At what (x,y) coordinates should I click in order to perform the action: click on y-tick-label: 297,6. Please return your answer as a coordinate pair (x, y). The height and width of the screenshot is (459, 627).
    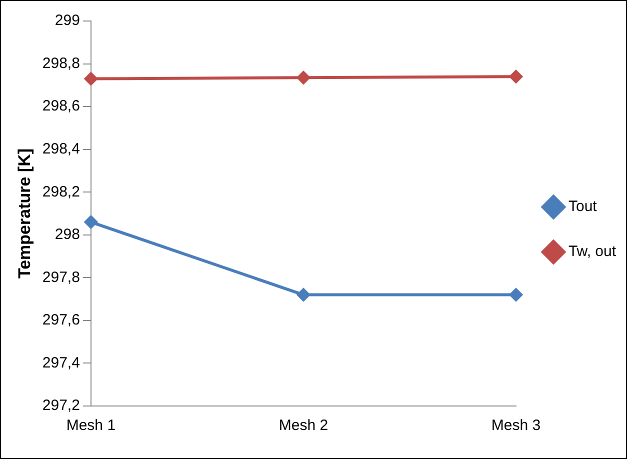
    Looking at the image, I should click on (61, 320).